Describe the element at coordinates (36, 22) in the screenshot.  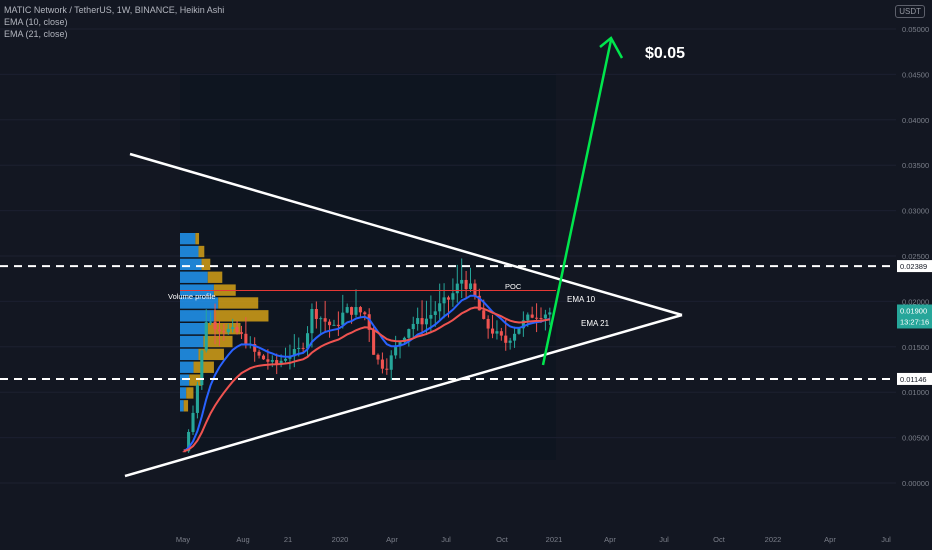
I see `ema10-legend: EMA (10, close)` at that location.